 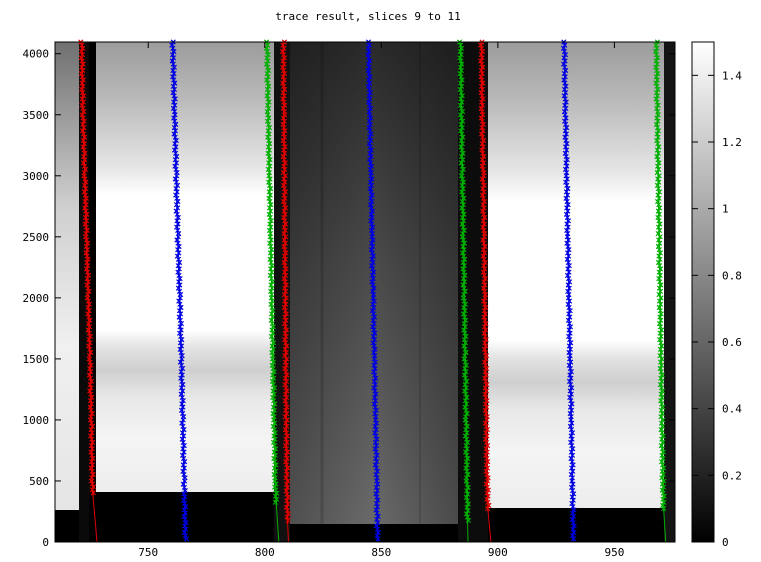 I want to click on y-tick-label: 1000, so click(x=36, y=420).